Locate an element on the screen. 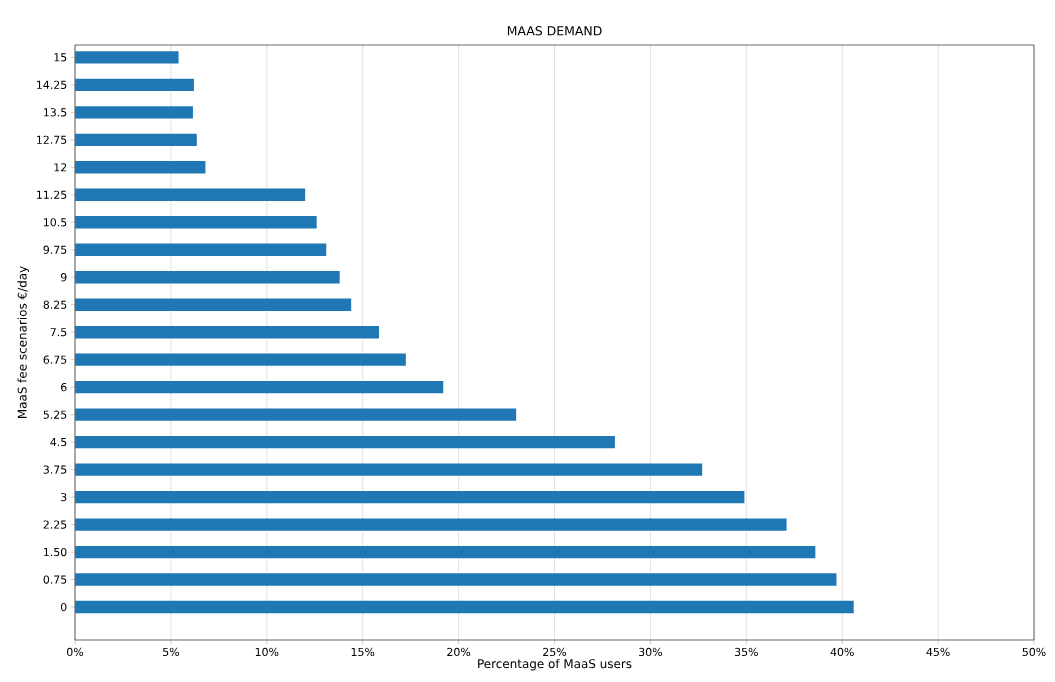 This screenshot has width=1055, height=682. y-tick-label: 0.75 is located at coordinates (55, 579).